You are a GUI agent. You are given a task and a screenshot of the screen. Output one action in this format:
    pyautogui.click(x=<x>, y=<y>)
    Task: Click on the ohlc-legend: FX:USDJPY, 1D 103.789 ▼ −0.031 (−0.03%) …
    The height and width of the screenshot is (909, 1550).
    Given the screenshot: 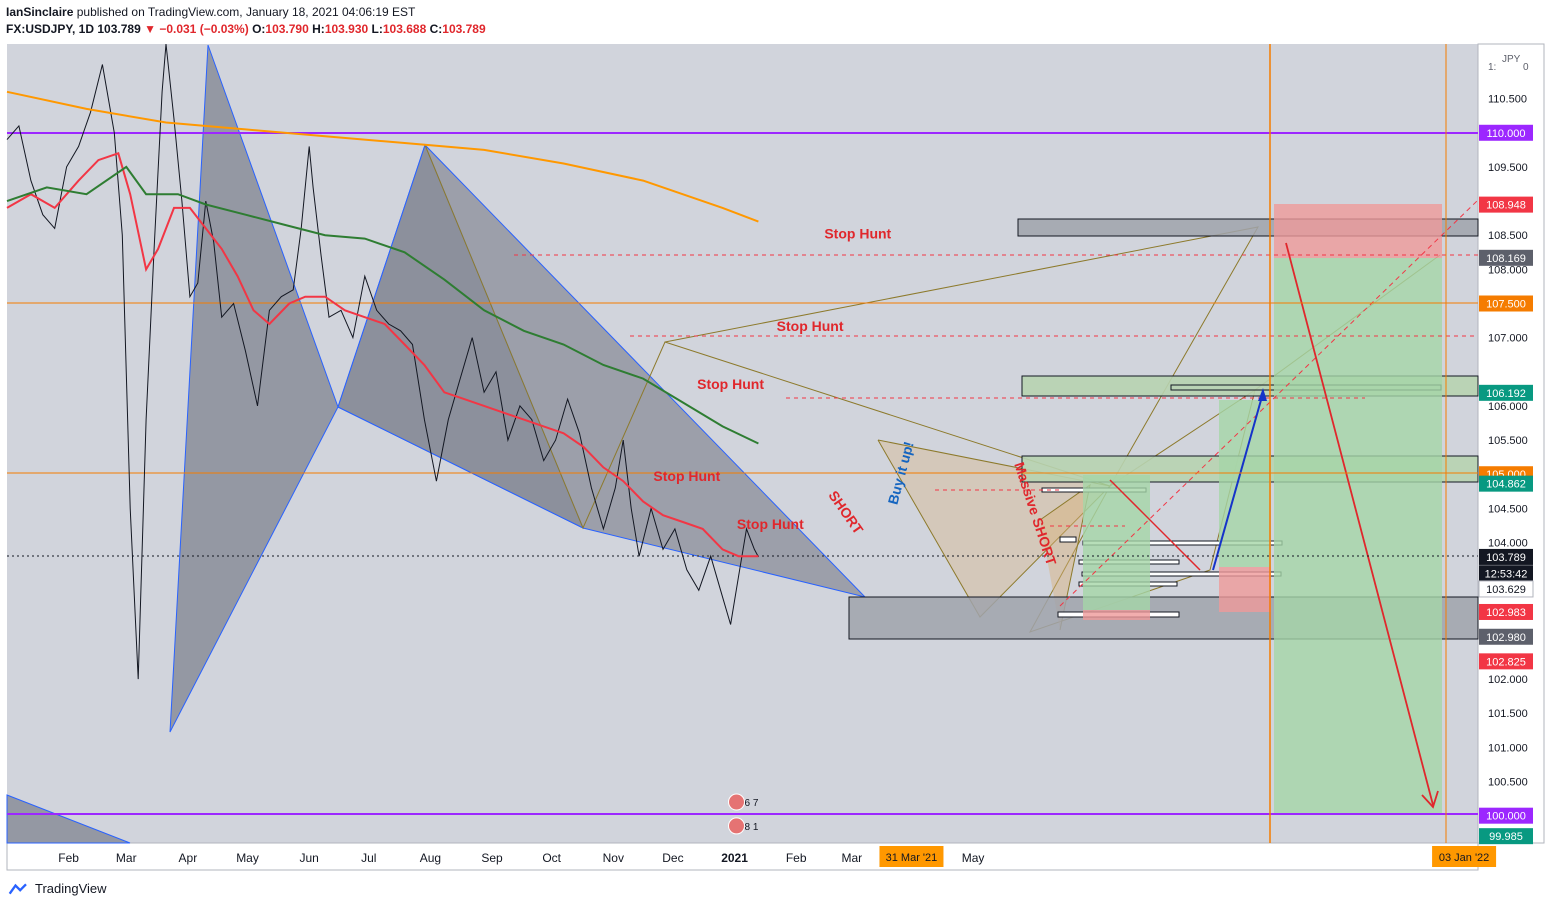 What is the action you would take?
    pyautogui.click(x=246, y=29)
    